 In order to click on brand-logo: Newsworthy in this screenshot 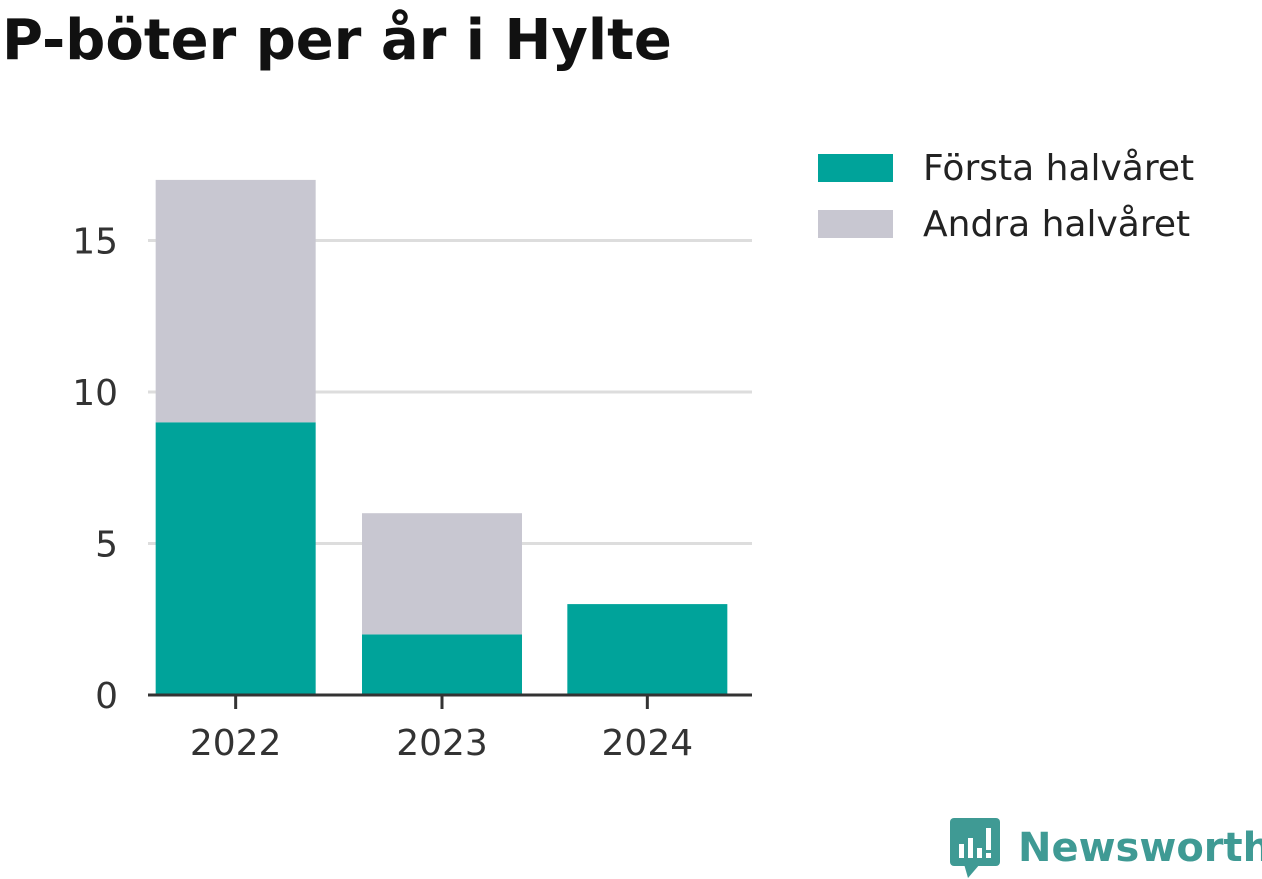, I will do `click(1106, 848)`.